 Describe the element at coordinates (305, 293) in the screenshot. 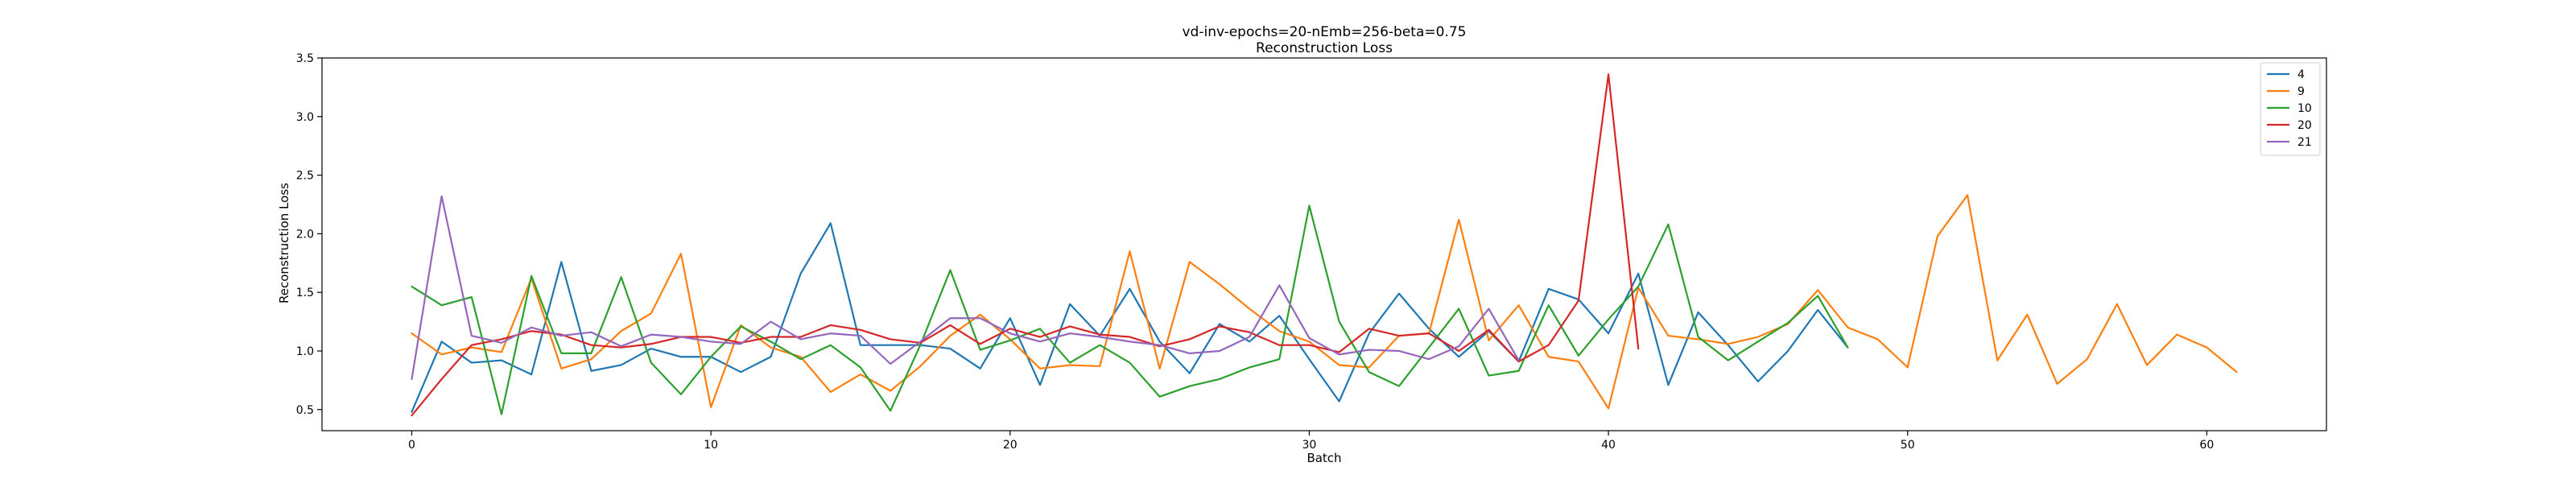

I see `y-tick-label: 1.5` at that location.